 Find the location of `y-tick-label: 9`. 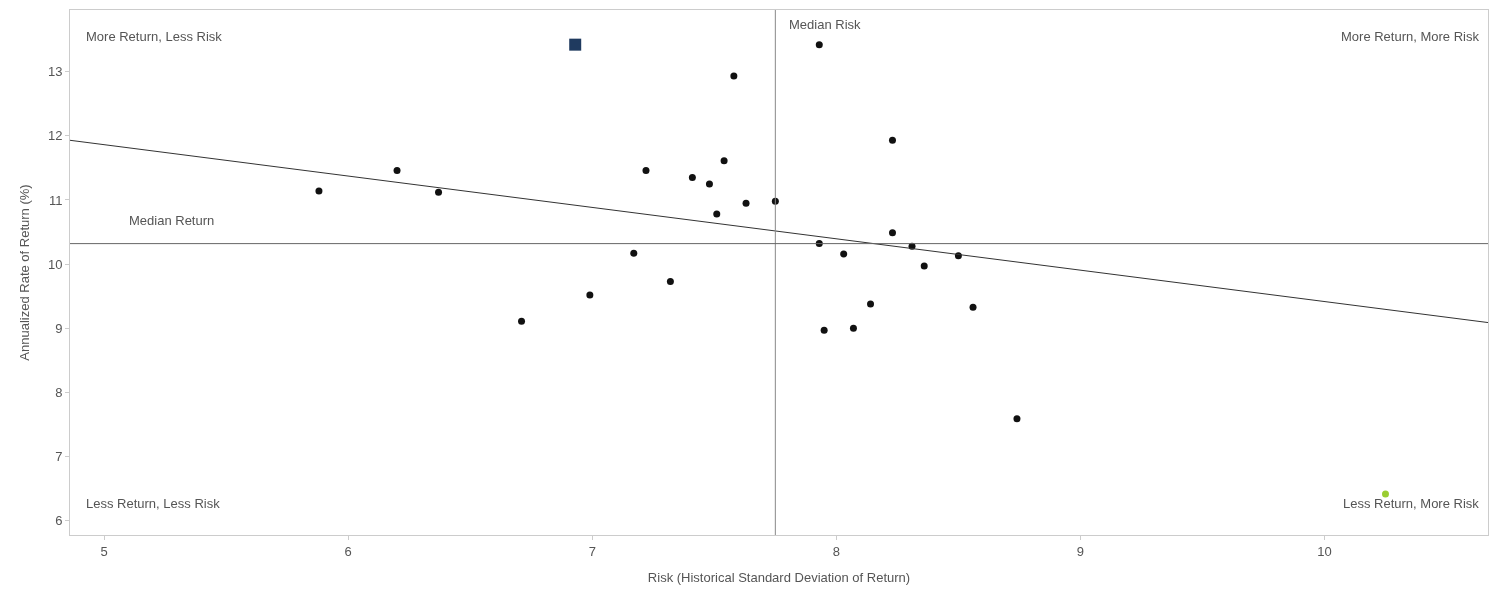

y-tick-label: 9 is located at coordinates (59, 328).